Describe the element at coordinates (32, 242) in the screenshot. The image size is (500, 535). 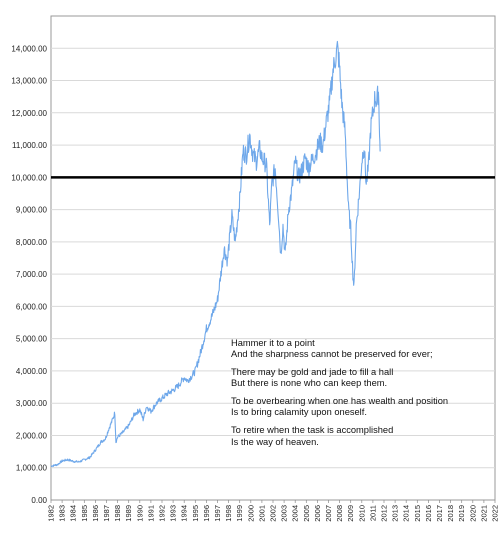
I see `y-tick-label: 8,000.00` at that location.